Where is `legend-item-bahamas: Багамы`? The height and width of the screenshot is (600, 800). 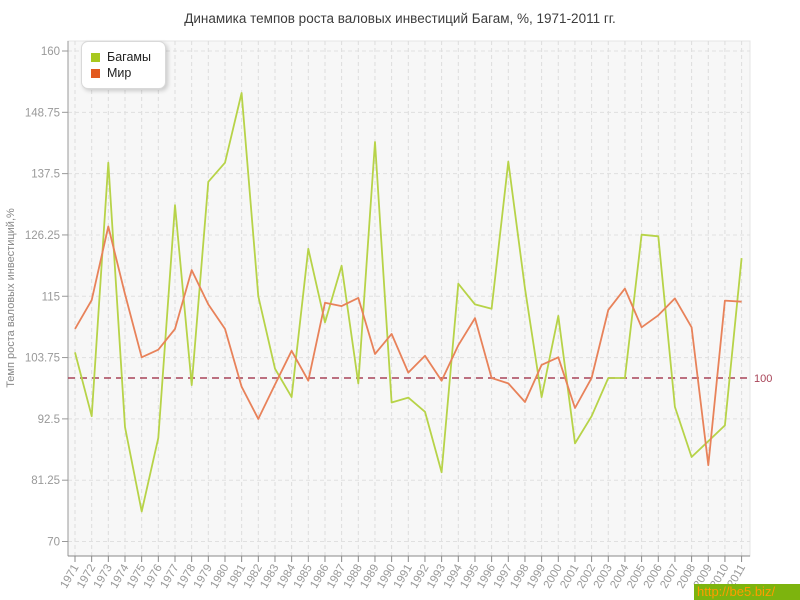 legend-item-bahamas: Багамы is located at coordinates (121, 57).